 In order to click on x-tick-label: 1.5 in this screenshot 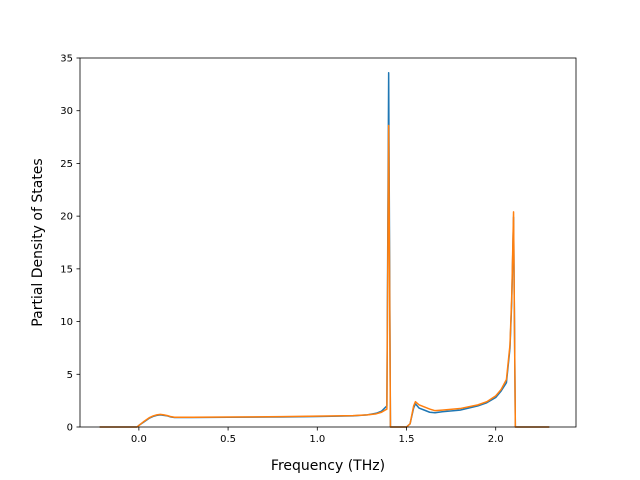, I will do `click(407, 439)`.